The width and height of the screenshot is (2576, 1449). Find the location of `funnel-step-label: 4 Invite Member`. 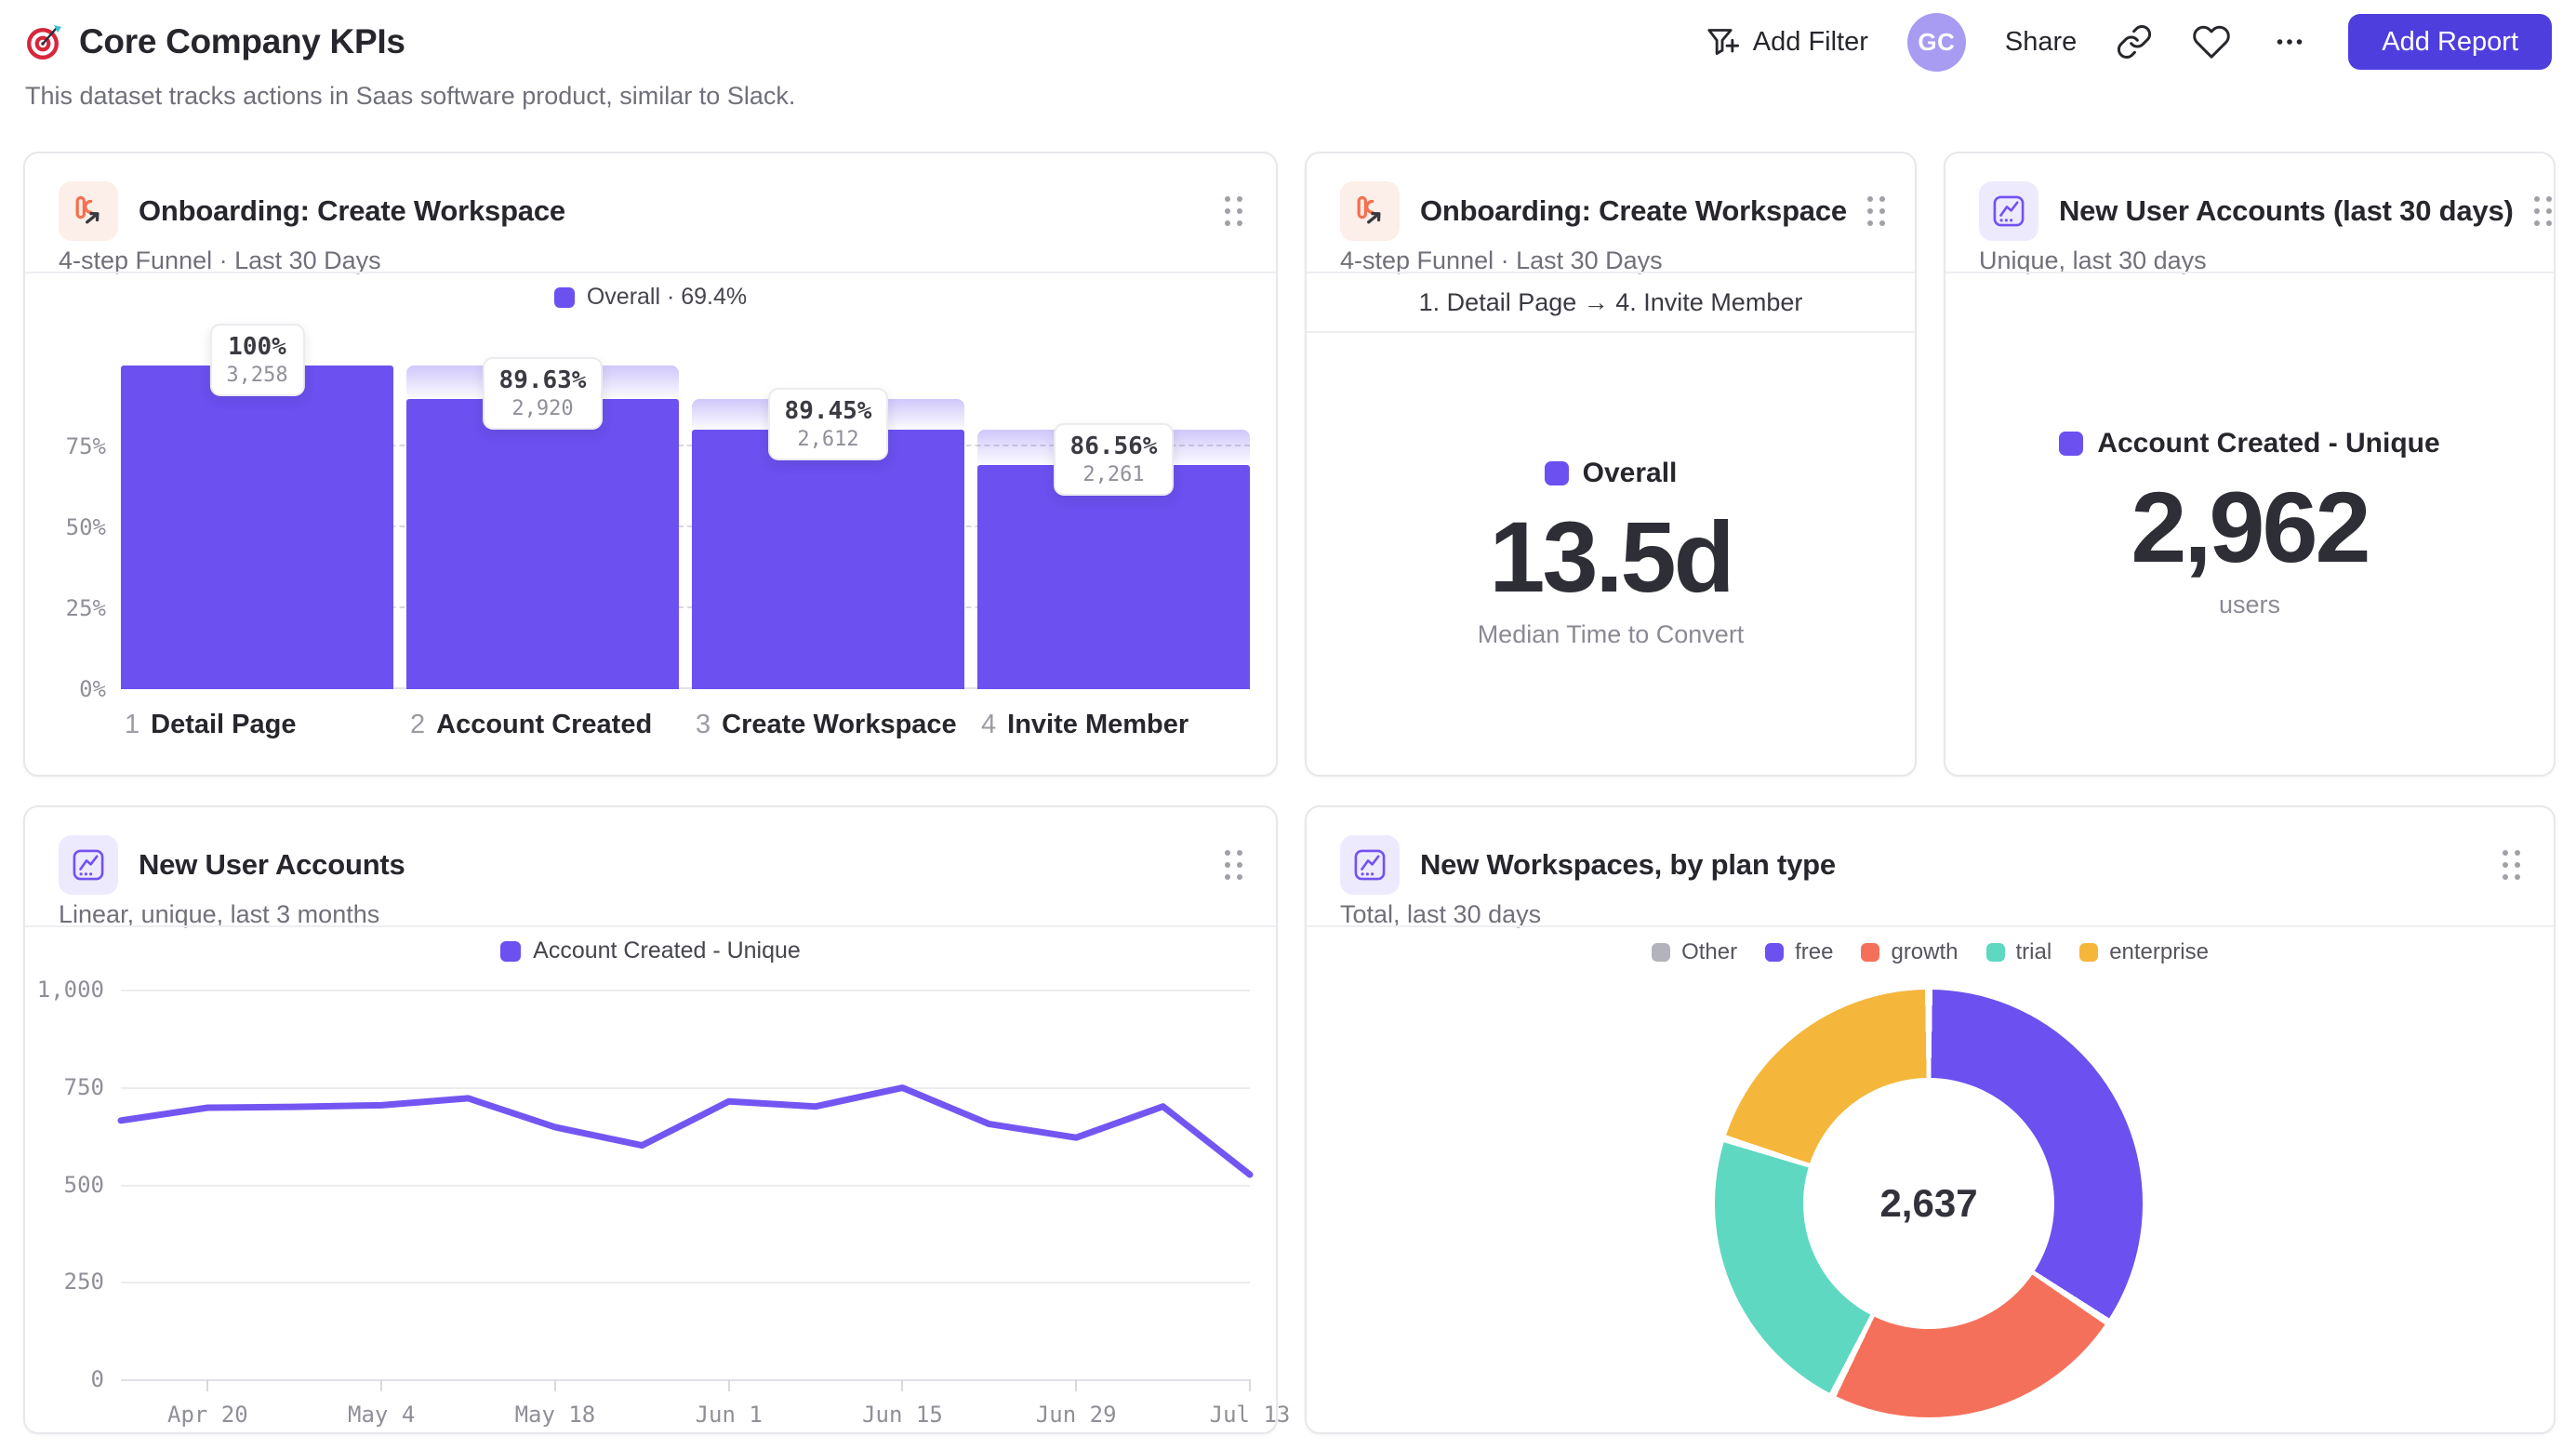

funnel-step-label: 4 Invite Member is located at coordinates (1085, 725).